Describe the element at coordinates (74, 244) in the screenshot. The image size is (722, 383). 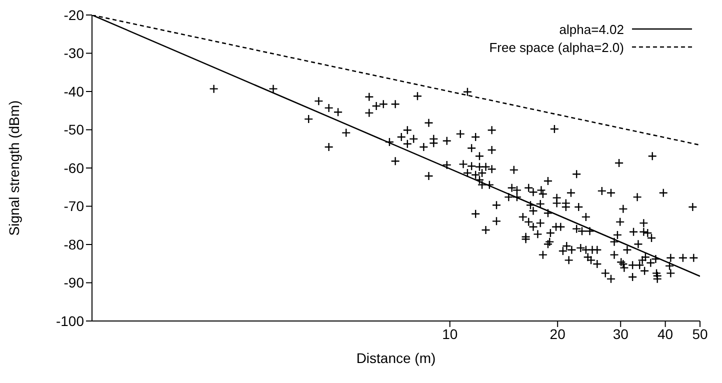
I see `y-tick-label: -80` at that location.